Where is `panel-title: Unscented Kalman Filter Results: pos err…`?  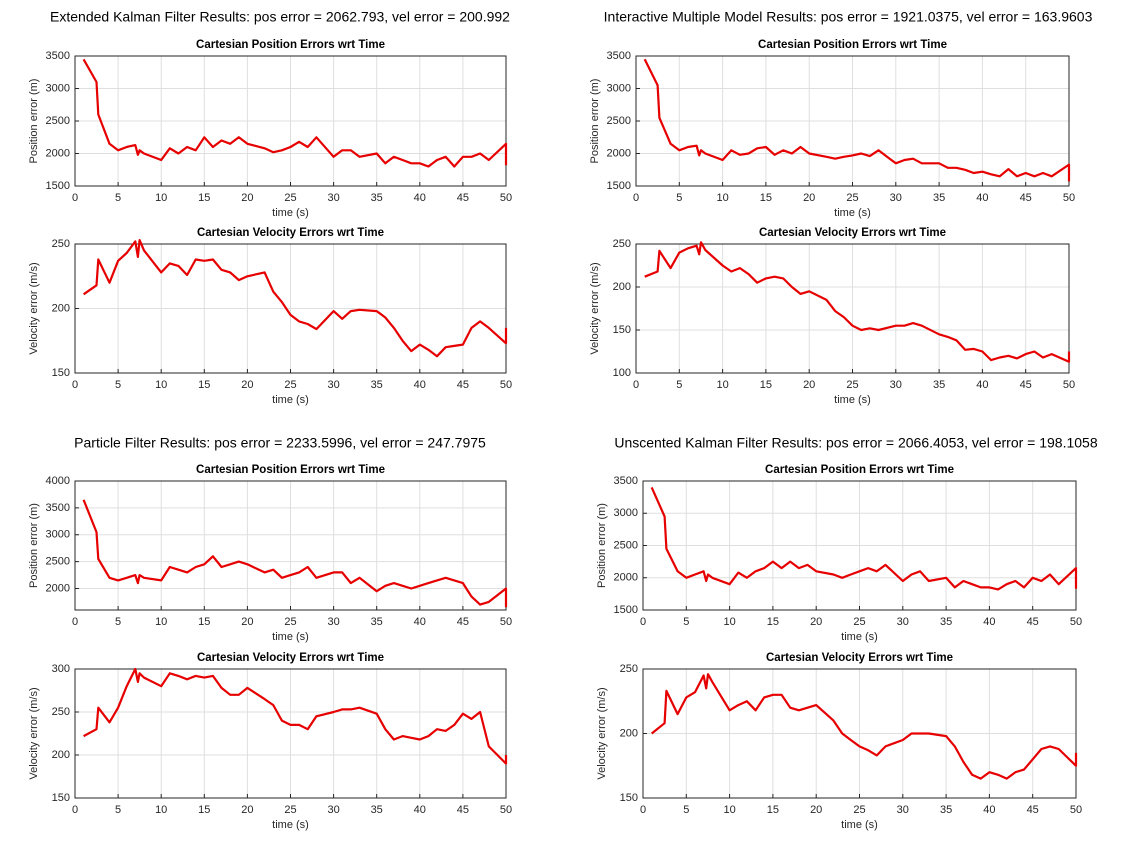
panel-title: Unscented Kalman Filter Results: pos err… is located at coordinates (855, 443).